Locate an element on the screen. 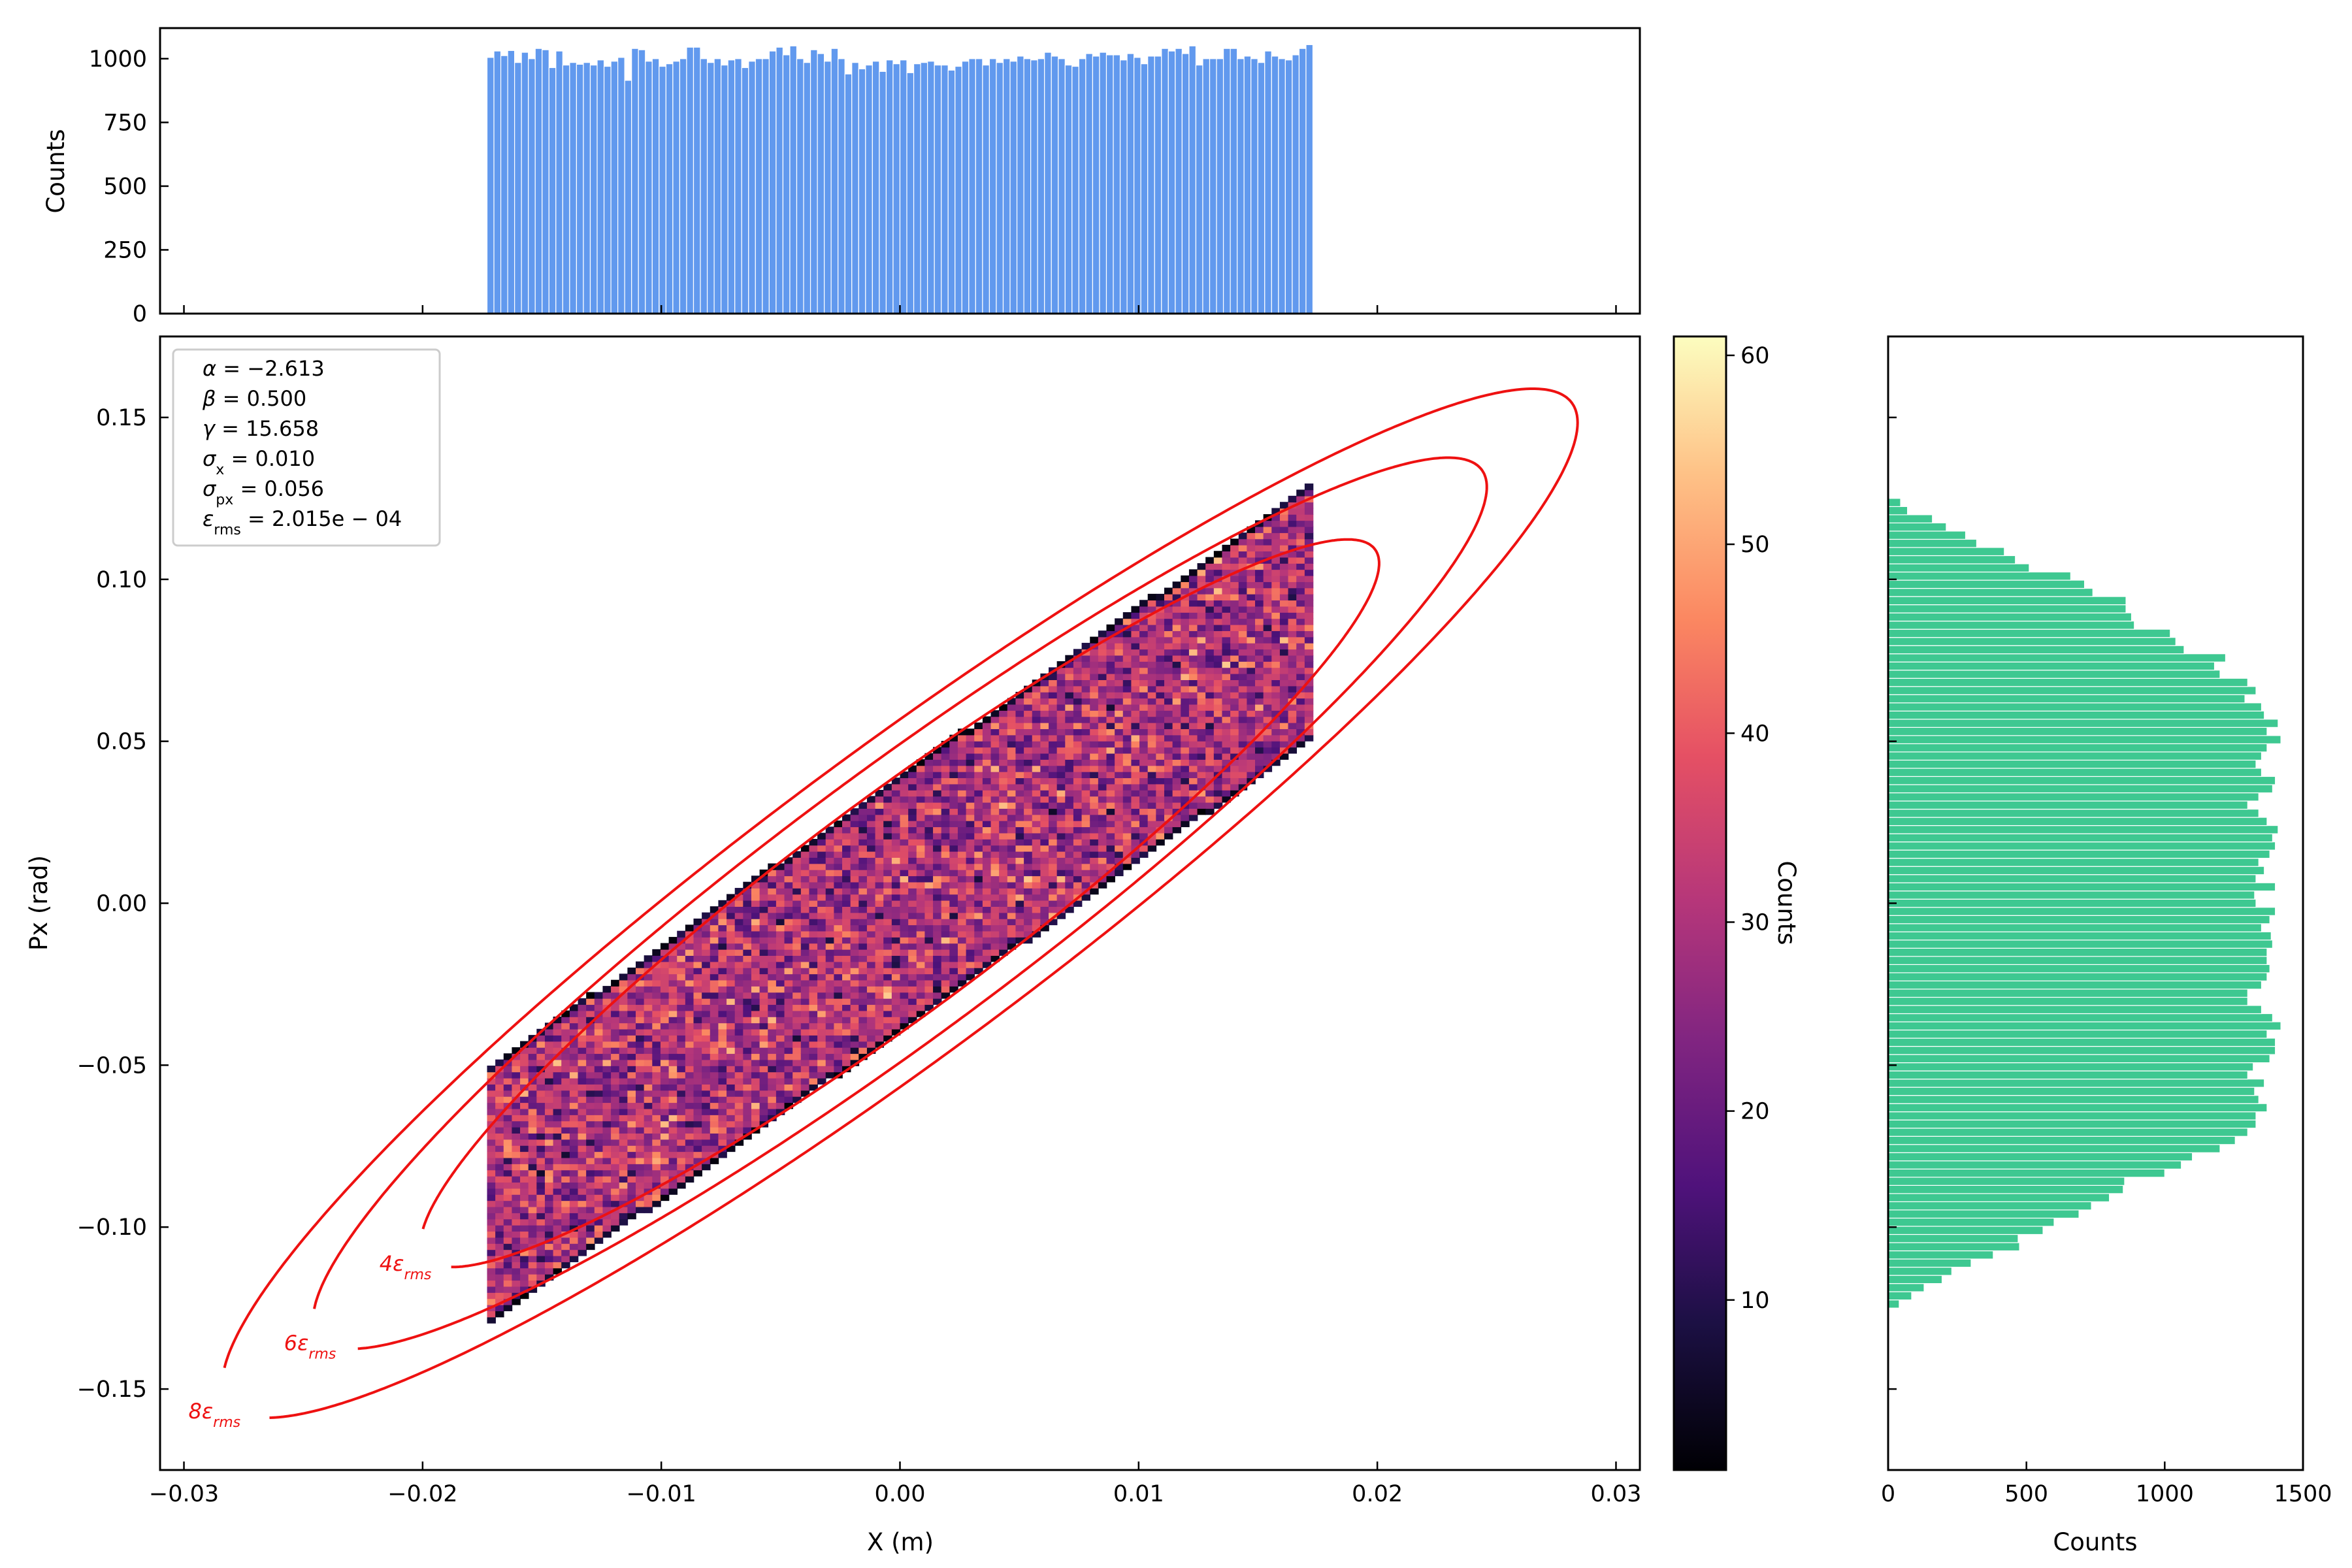  stats-box-frame is located at coordinates (306, 447).